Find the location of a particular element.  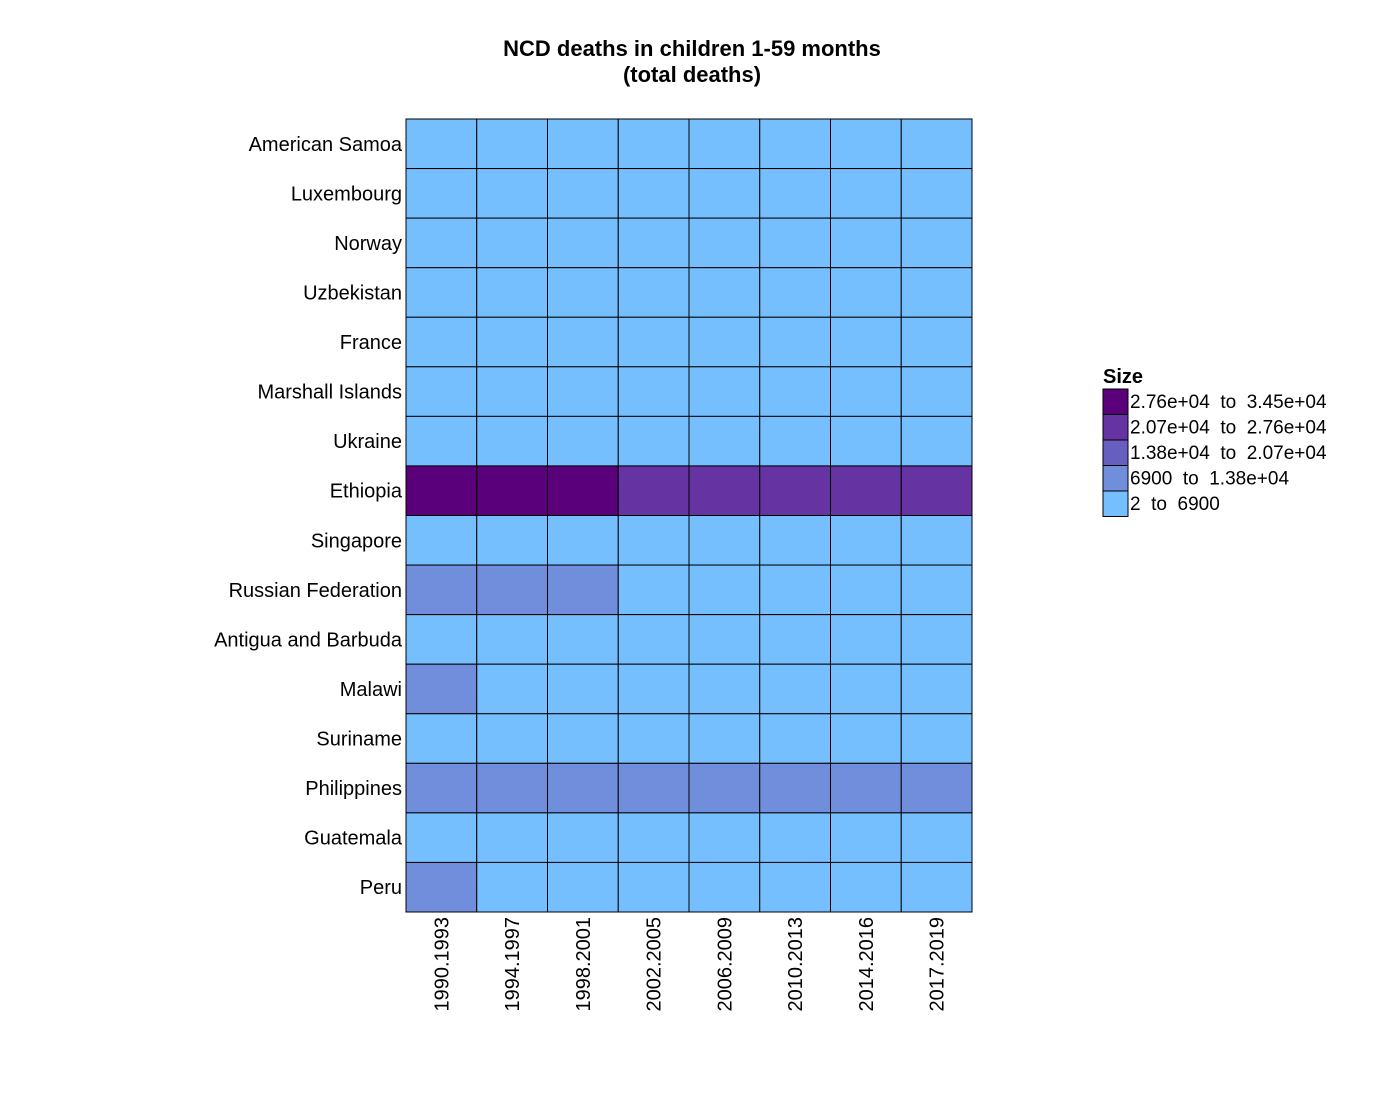

column-label: 2017.2019 is located at coordinates (938, 964).